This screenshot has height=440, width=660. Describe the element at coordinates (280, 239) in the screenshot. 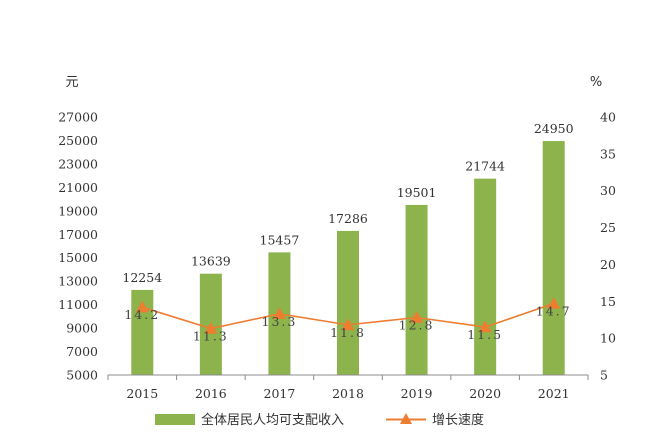

I see `bar-value-label: 15457` at that location.